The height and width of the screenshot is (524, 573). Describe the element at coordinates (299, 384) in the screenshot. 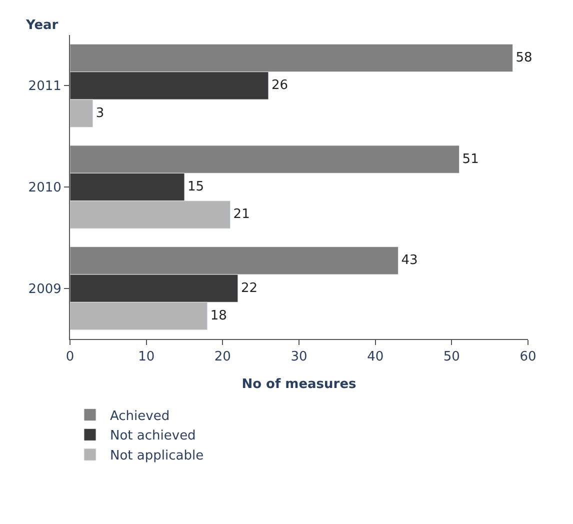

I see `x-axis-title: No of measures` at that location.